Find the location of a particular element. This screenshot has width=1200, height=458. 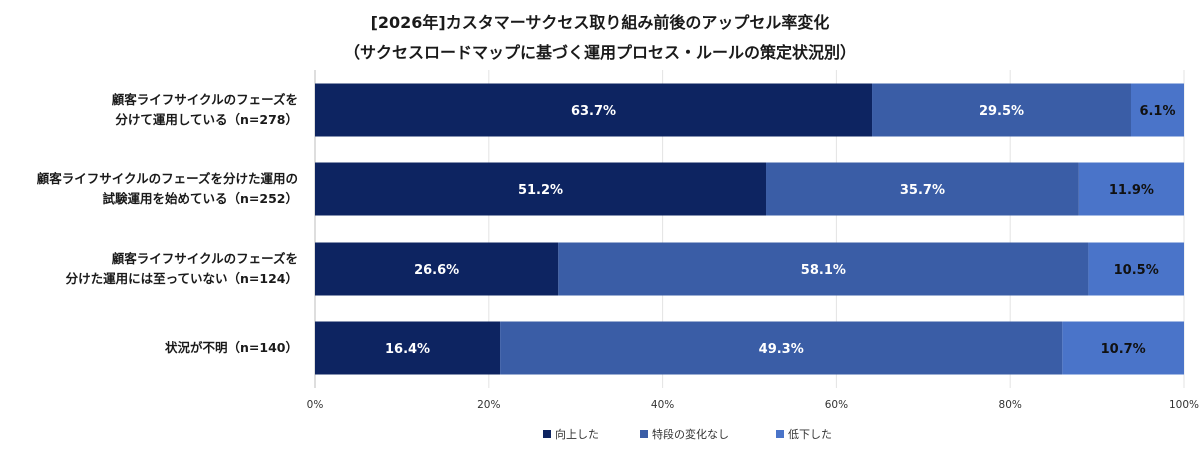

legend-label: 特段の変化なし is located at coordinates (690, 434).